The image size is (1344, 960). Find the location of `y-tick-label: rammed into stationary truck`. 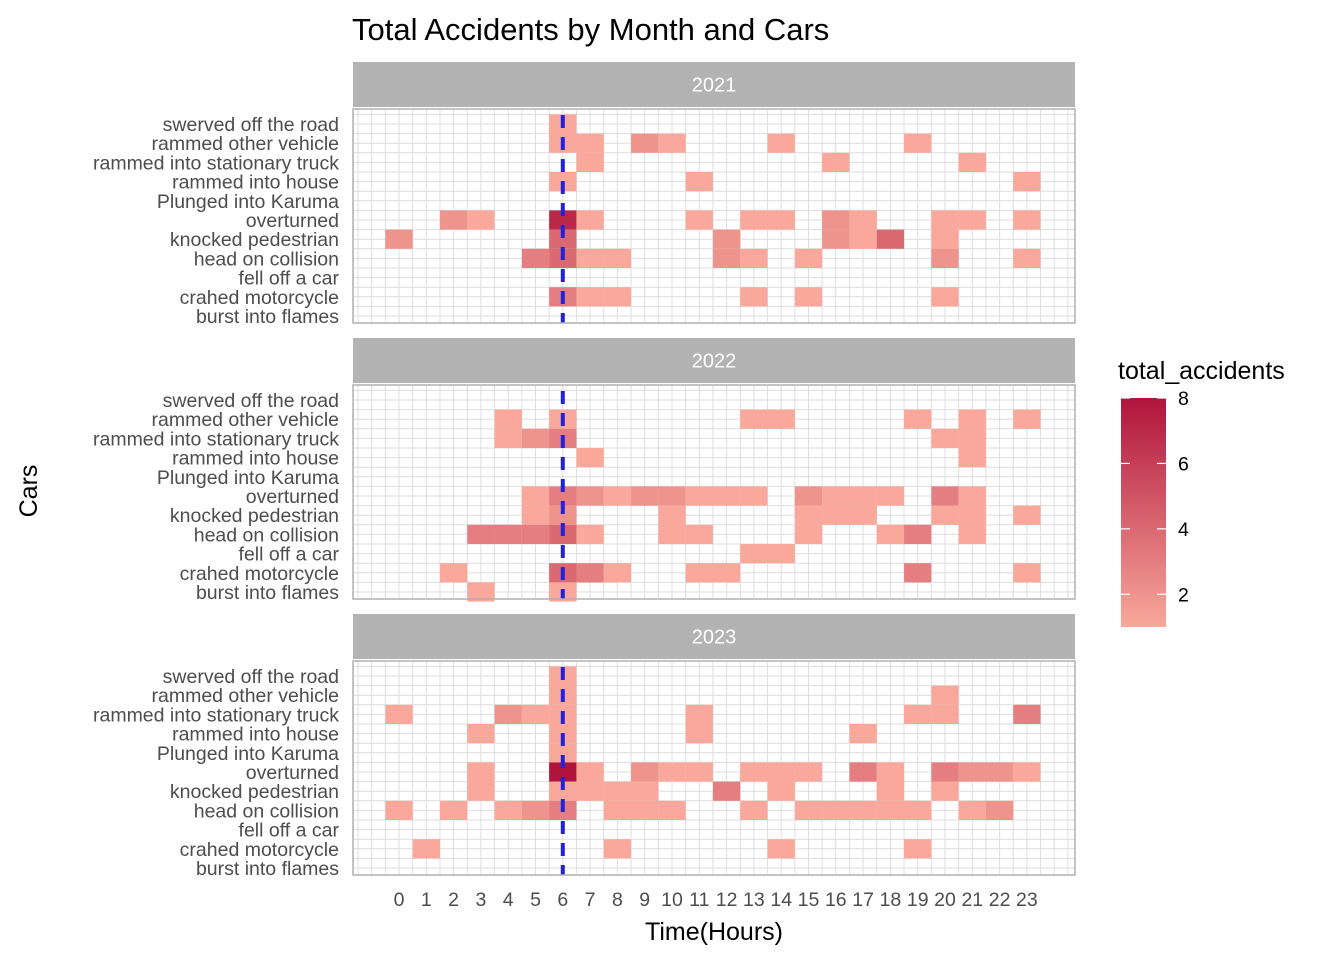

y-tick-label: rammed into stationary truck is located at coordinates (216, 163).